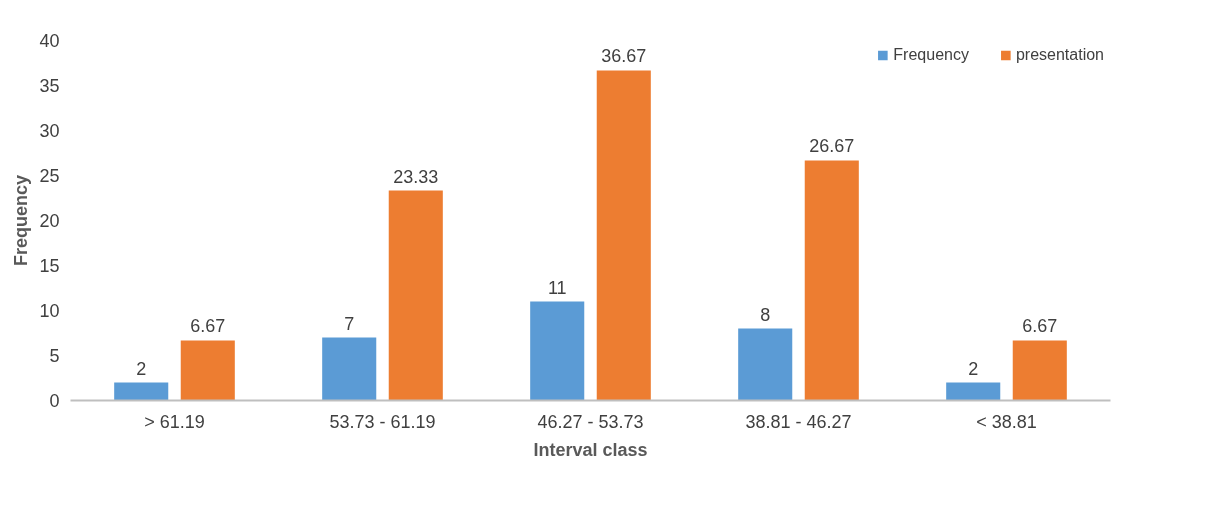 The width and height of the screenshot is (1206, 509). Describe the element at coordinates (349, 323) in the screenshot. I see `data-label: 7` at that location.